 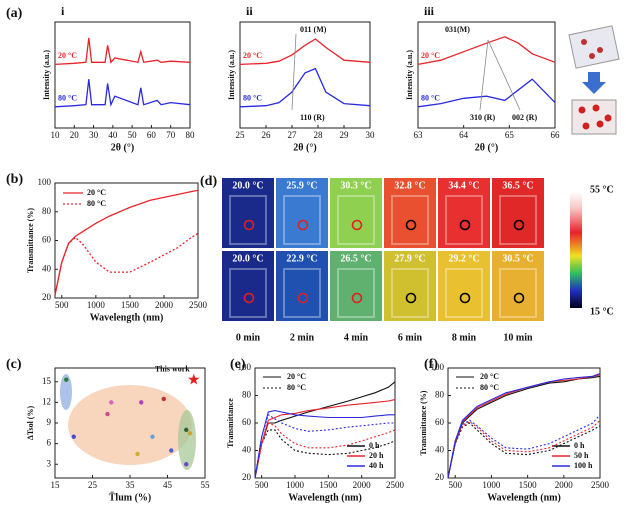 What do you see at coordinates (423, 422) in the screenshot?
I see `y-axis-label: Transmittance (%)` at bounding box center [423, 422].